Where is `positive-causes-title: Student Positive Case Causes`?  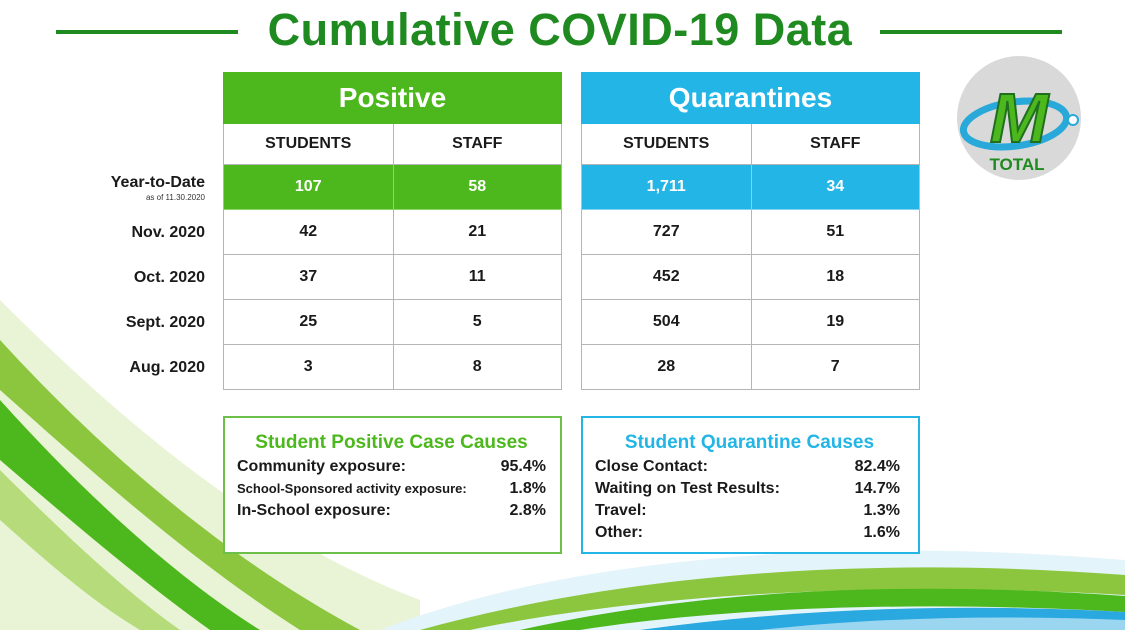 positive-causes-title: Student Positive Case Causes is located at coordinates (391, 442).